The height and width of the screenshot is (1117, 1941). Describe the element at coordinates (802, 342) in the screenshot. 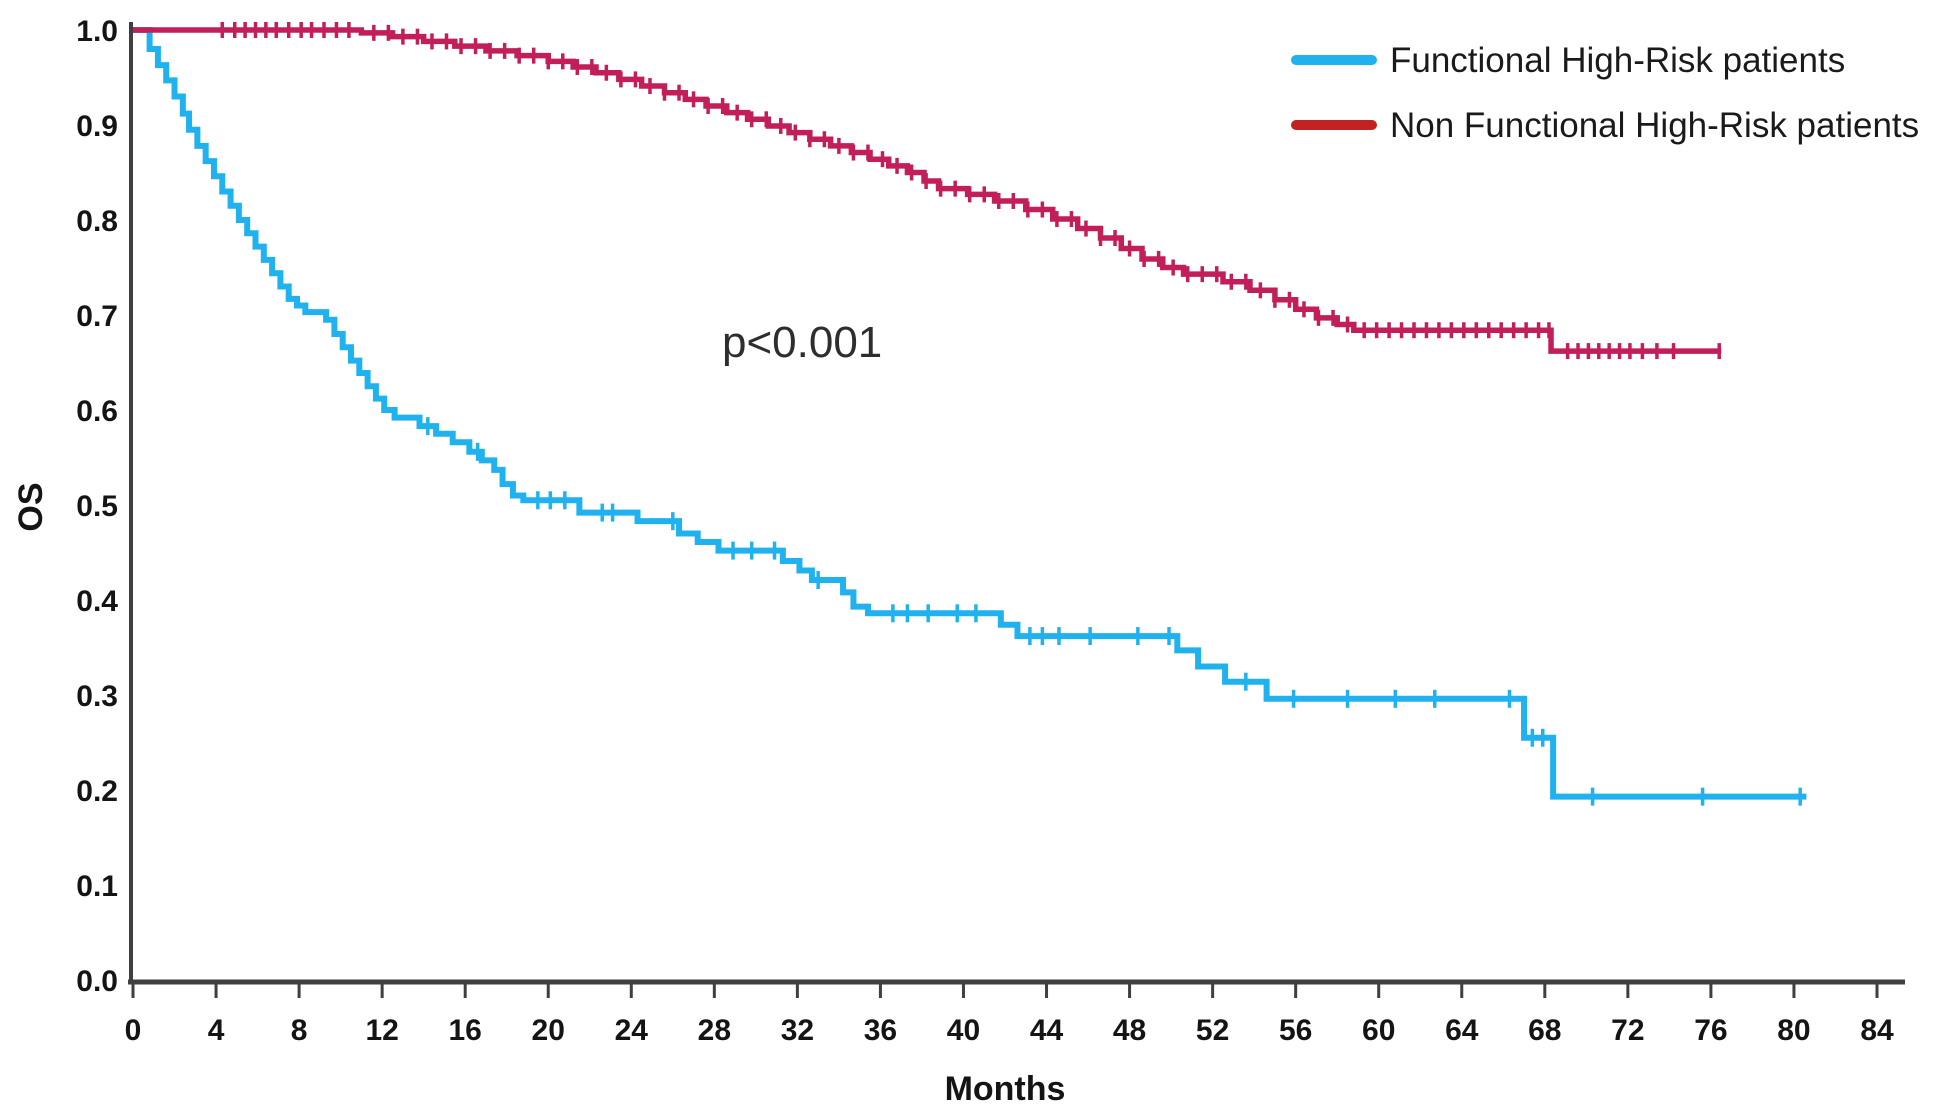

I see `p-value-annotation: p<0.001` at that location.